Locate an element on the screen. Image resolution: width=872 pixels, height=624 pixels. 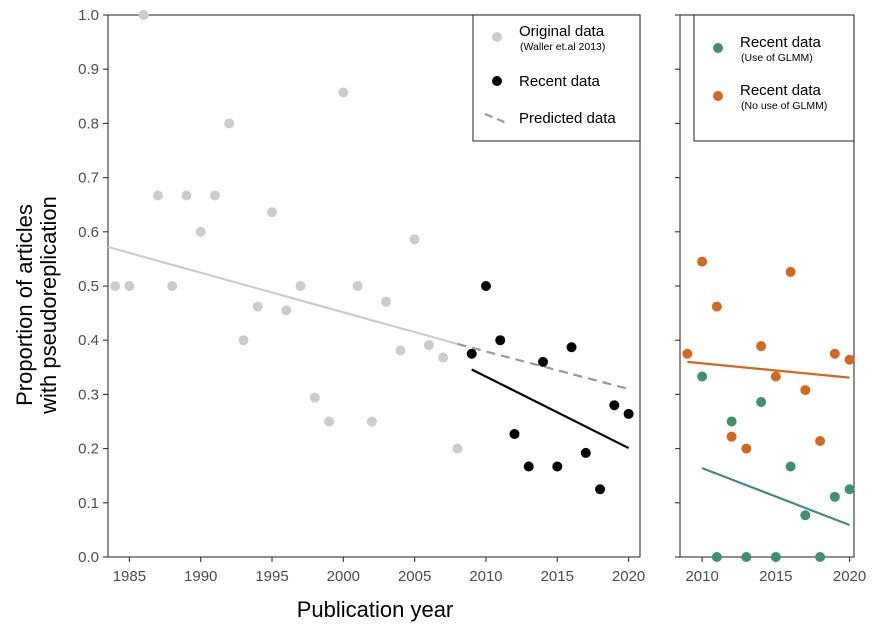
left-x-tick-label: 1990 is located at coordinates (200, 576).